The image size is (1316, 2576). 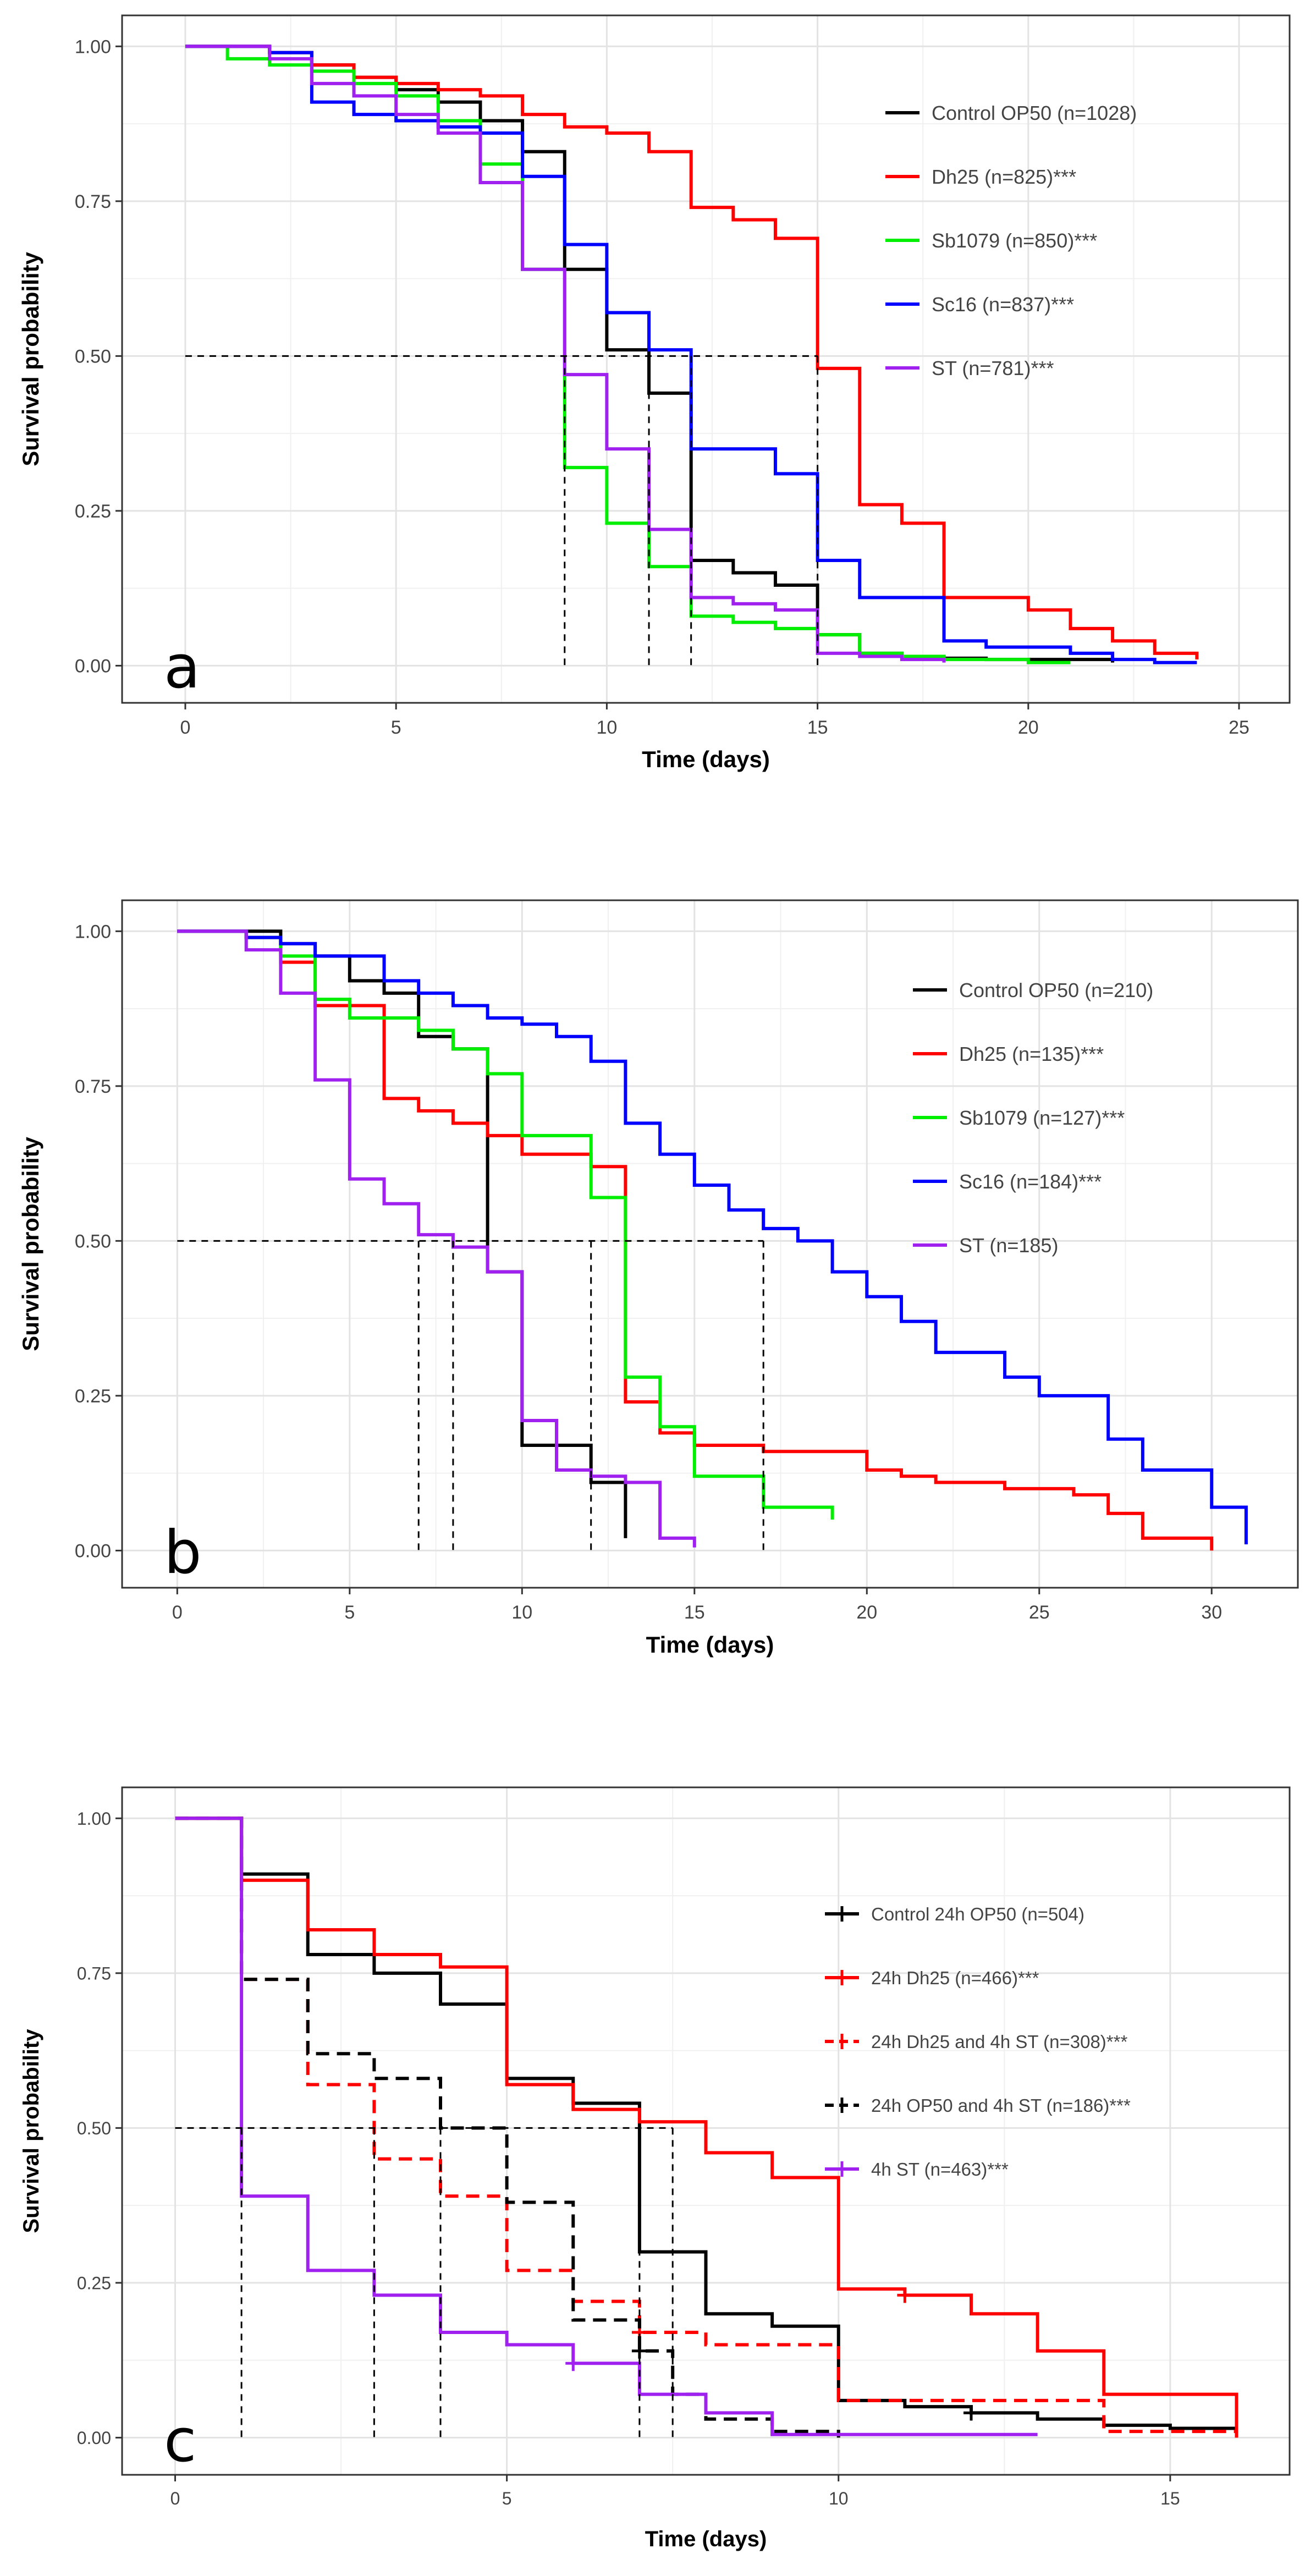 I want to click on panel-letter: c, so click(x=180, y=2441).